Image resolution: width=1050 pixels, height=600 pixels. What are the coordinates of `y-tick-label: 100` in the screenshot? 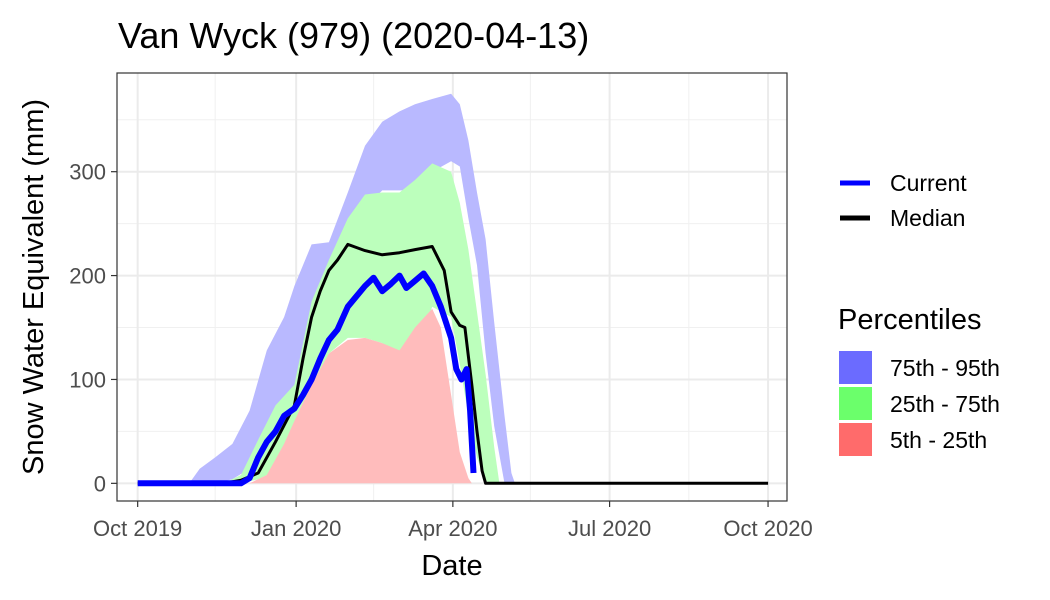 It's located at (87, 379).